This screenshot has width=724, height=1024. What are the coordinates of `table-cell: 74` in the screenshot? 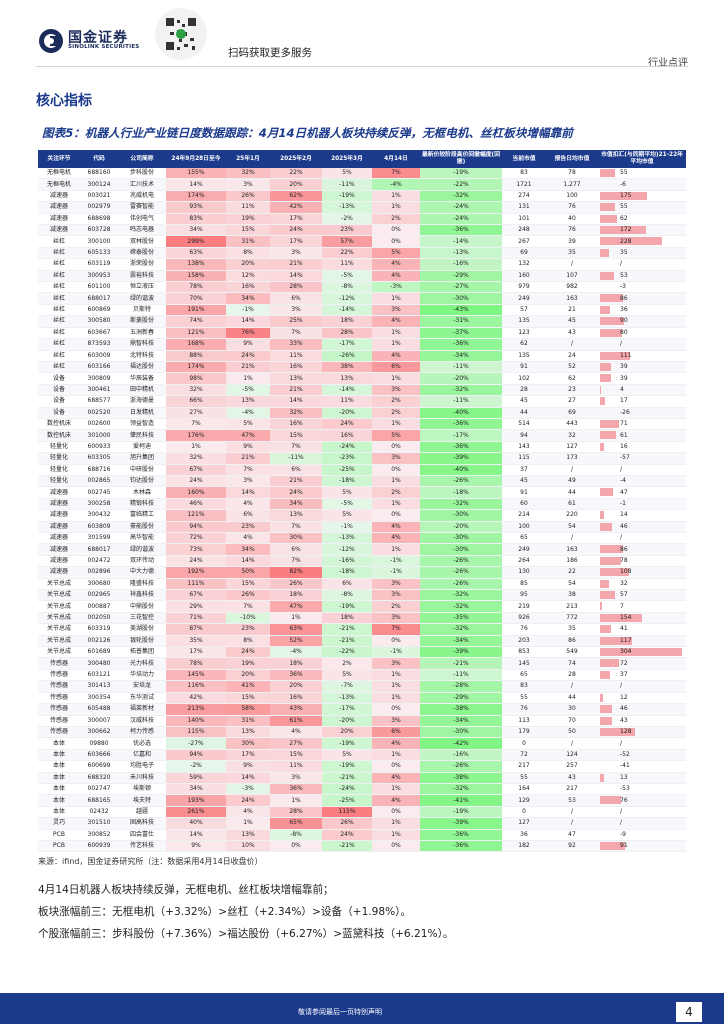 It's located at (572, 663).